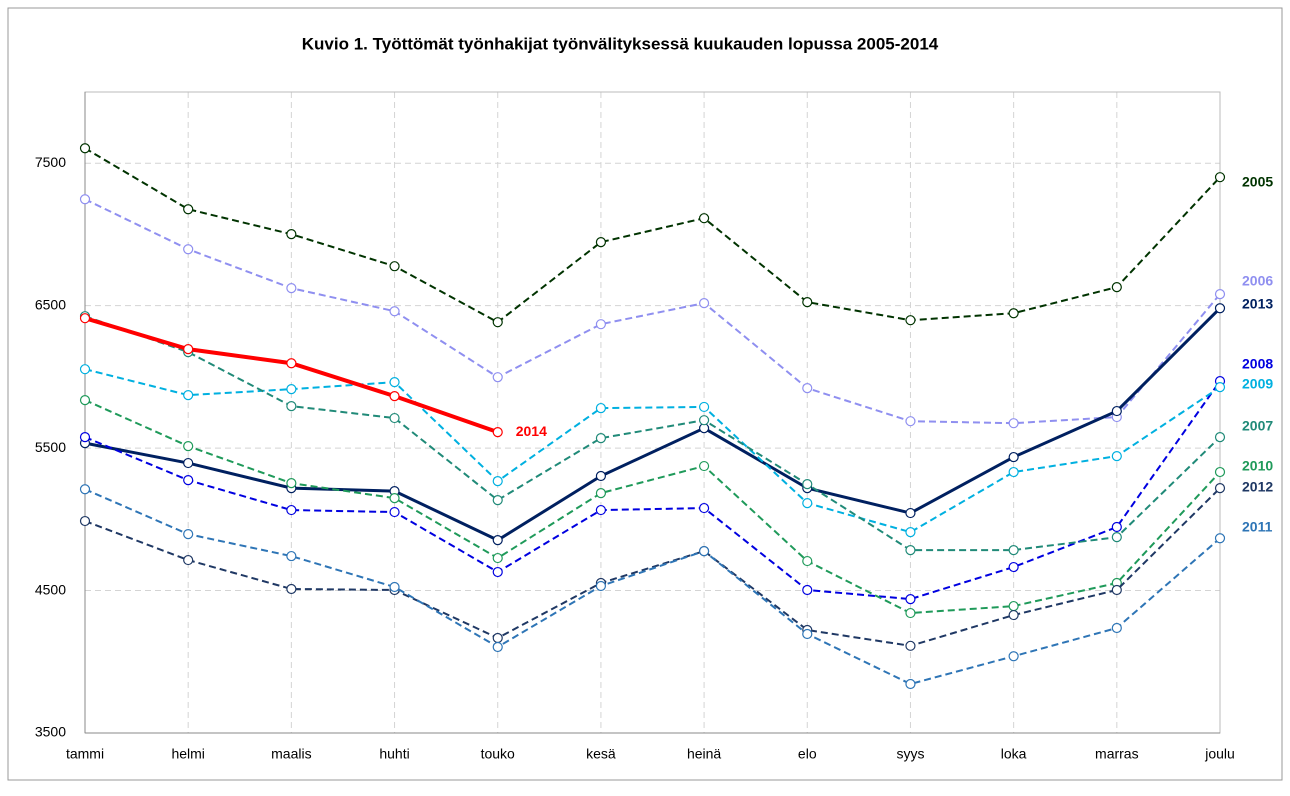 Image resolution: width=1290 pixels, height=796 pixels. What do you see at coordinates (704, 754) in the screenshot?
I see `x-tick-label: heinä` at bounding box center [704, 754].